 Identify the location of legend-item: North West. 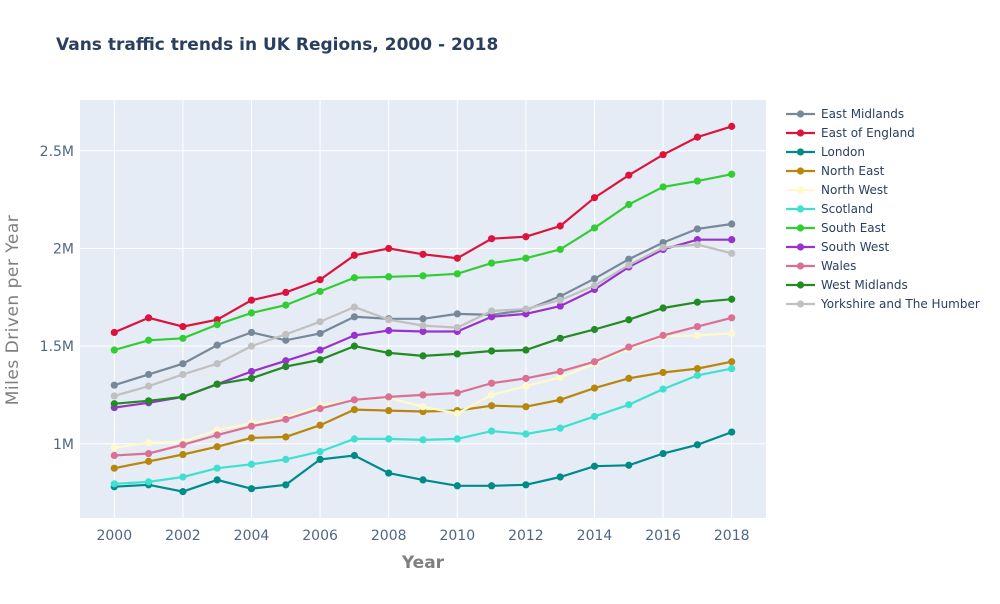
(837, 190).